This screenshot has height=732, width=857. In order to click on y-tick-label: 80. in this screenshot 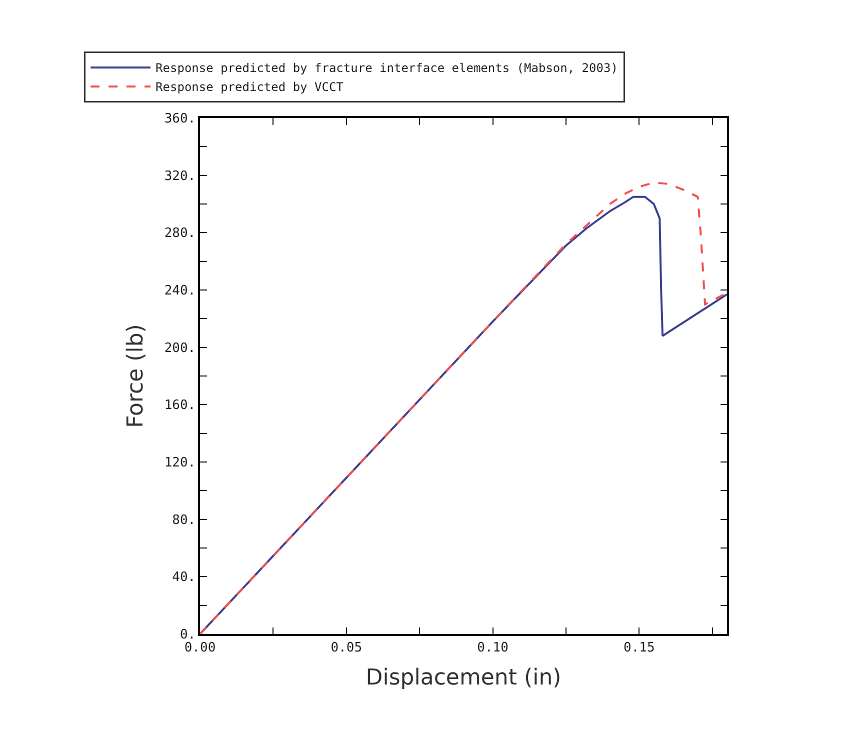, I will do `click(184, 520)`.